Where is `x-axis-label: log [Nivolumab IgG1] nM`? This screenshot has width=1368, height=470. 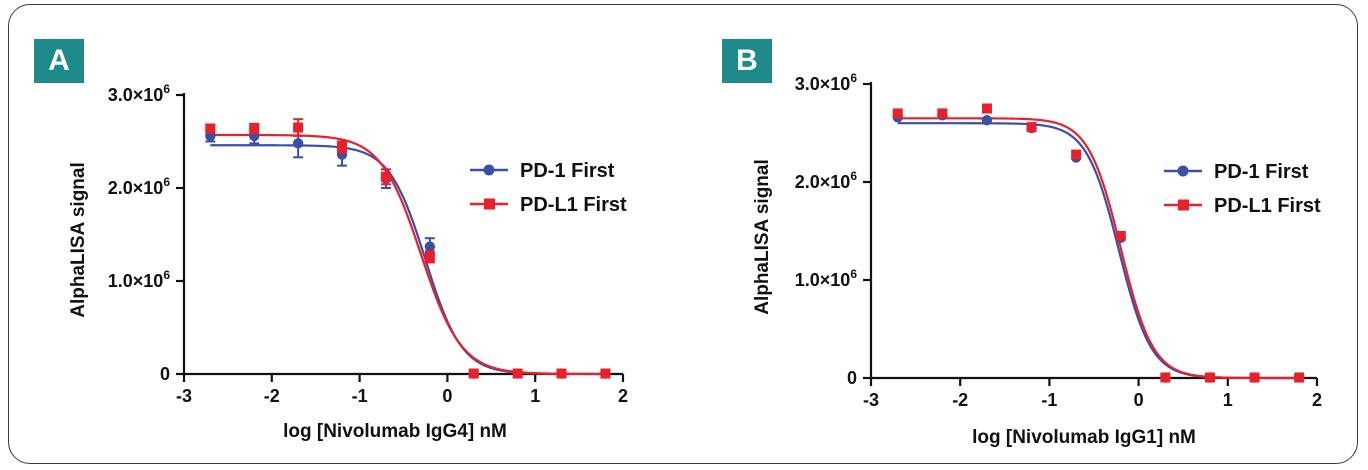
x-axis-label: log [Nivolumab IgG1] nM is located at coordinates (1084, 437).